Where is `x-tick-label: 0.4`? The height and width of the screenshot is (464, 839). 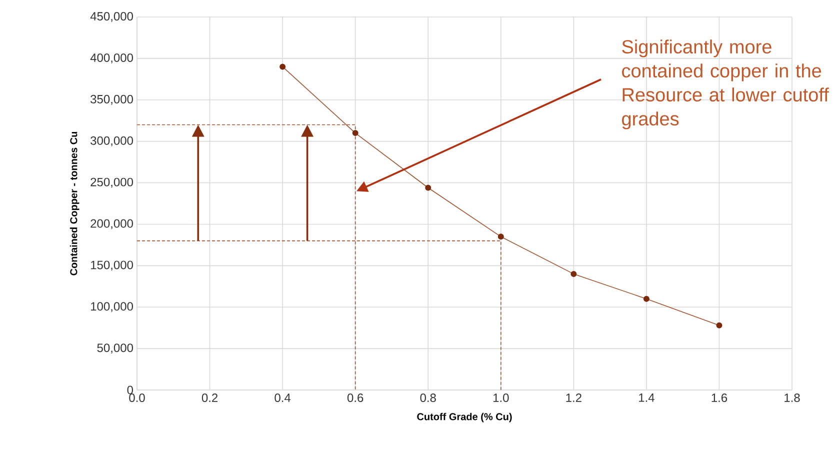 x-tick-label: 0.4 is located at coordinates (282, 398).